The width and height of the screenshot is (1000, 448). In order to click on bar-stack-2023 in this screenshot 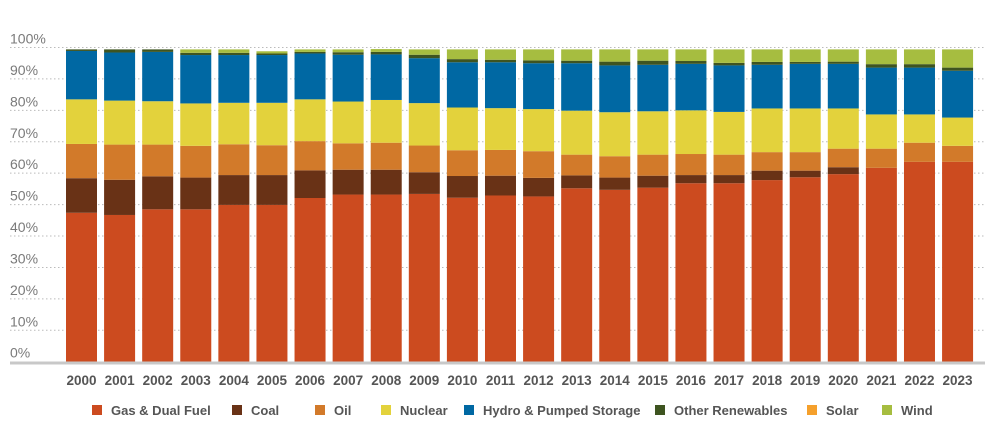, I will do `click(958, 205)`.